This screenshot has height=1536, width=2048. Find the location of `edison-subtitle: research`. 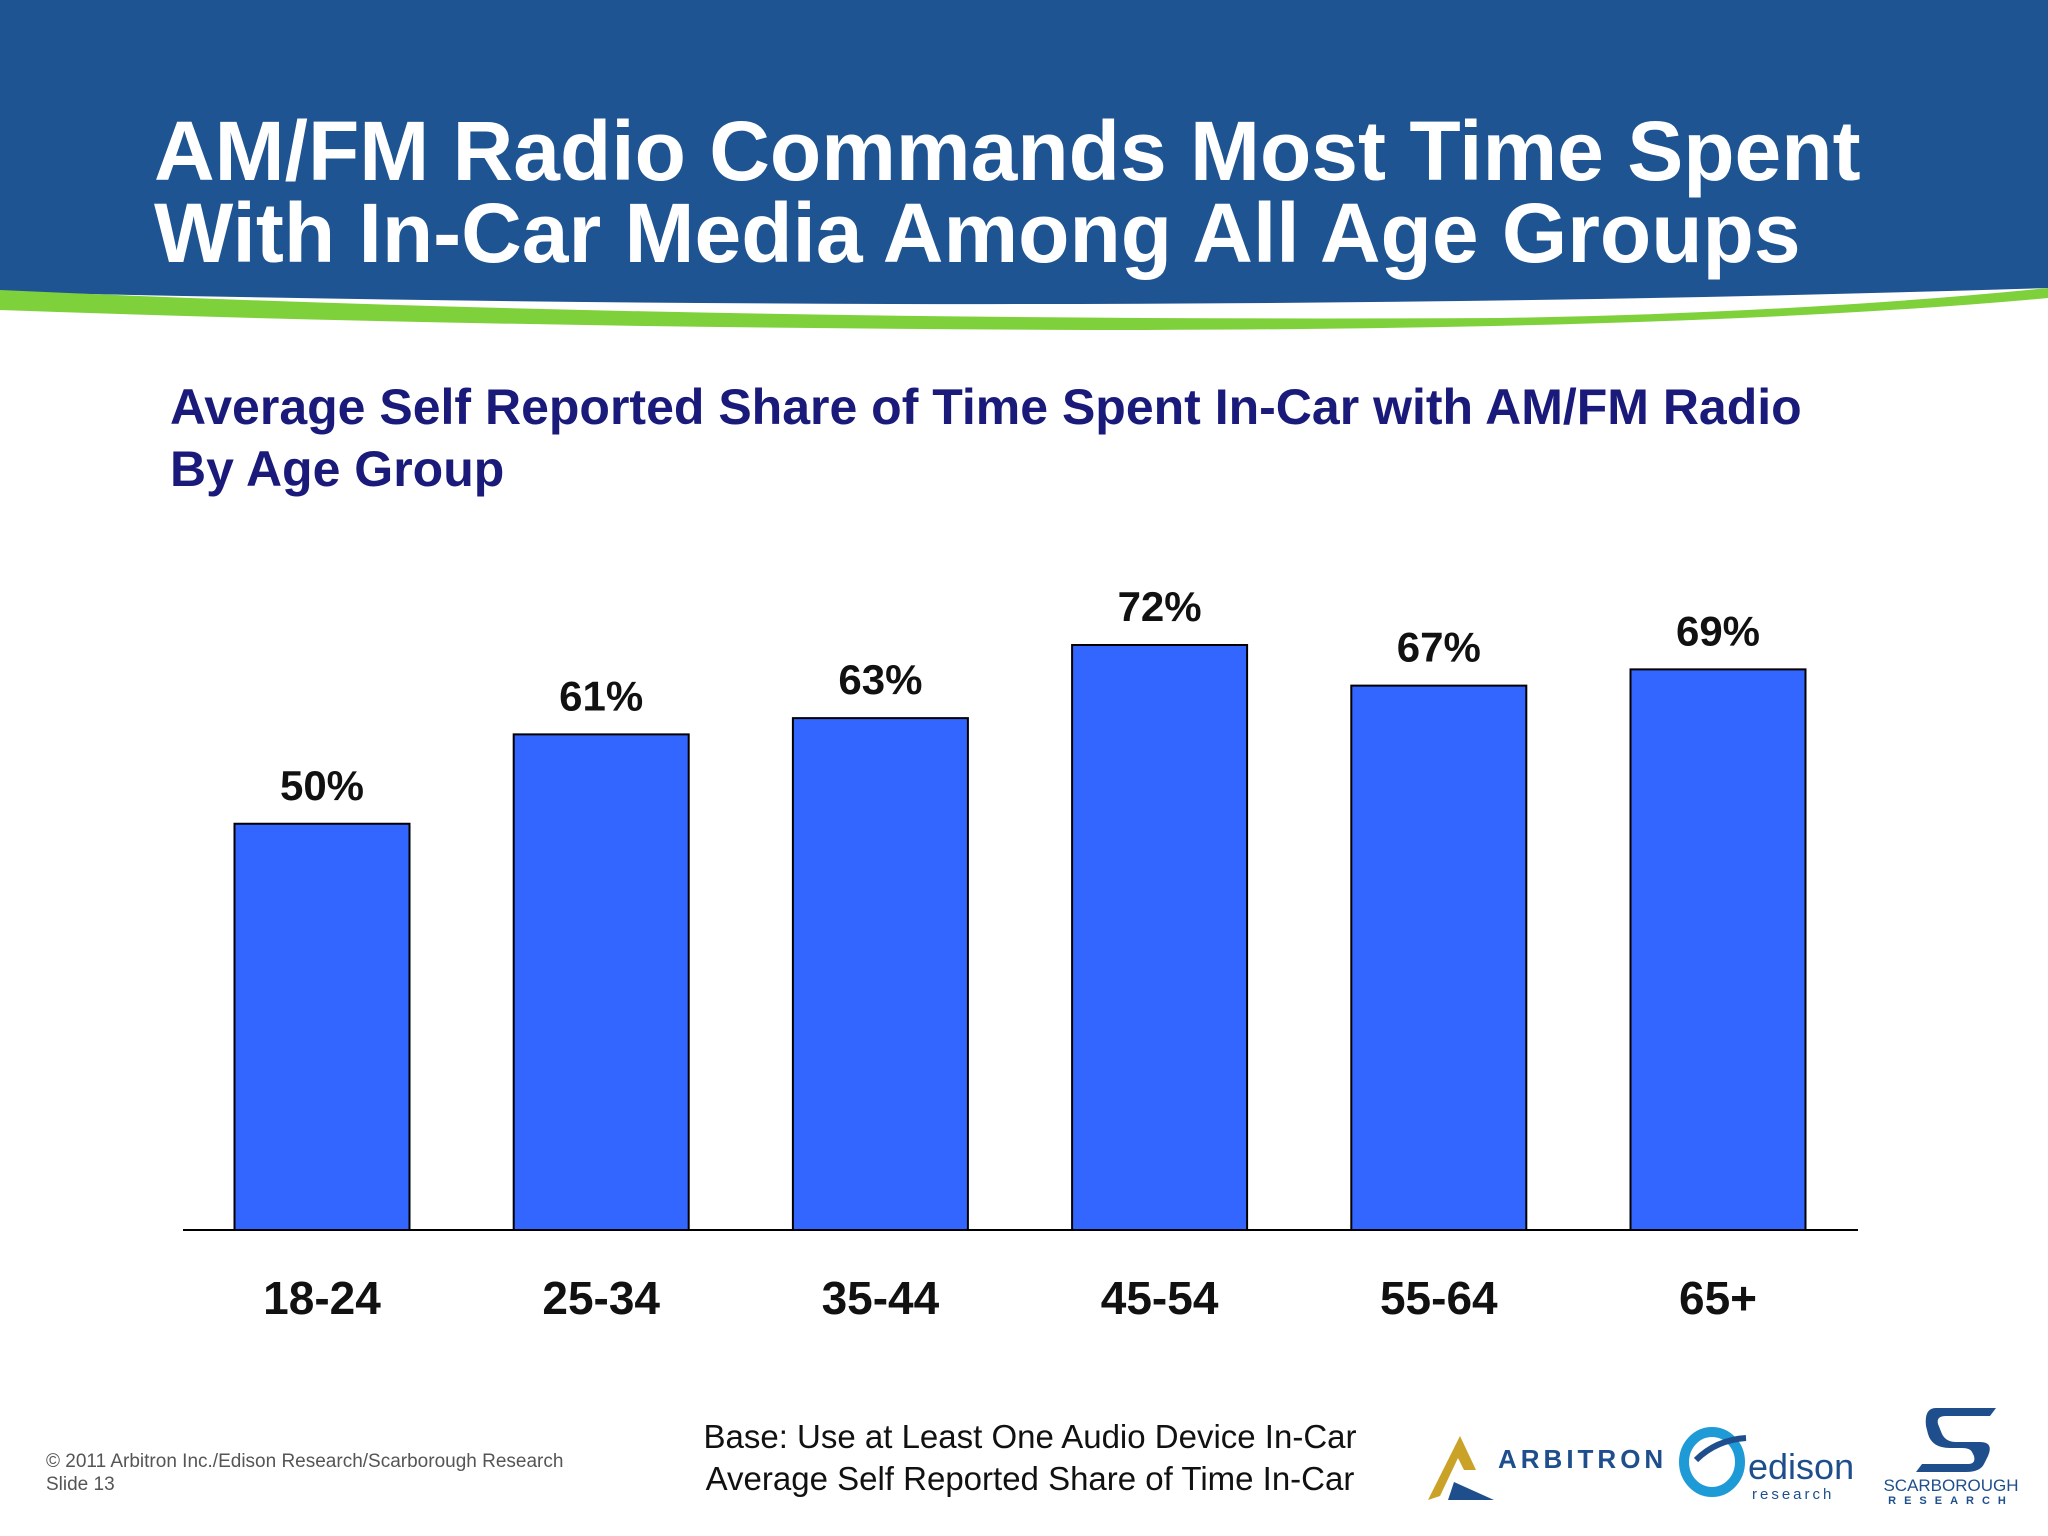

edison-subtitle: research is located at coordinates (1793, 1494).